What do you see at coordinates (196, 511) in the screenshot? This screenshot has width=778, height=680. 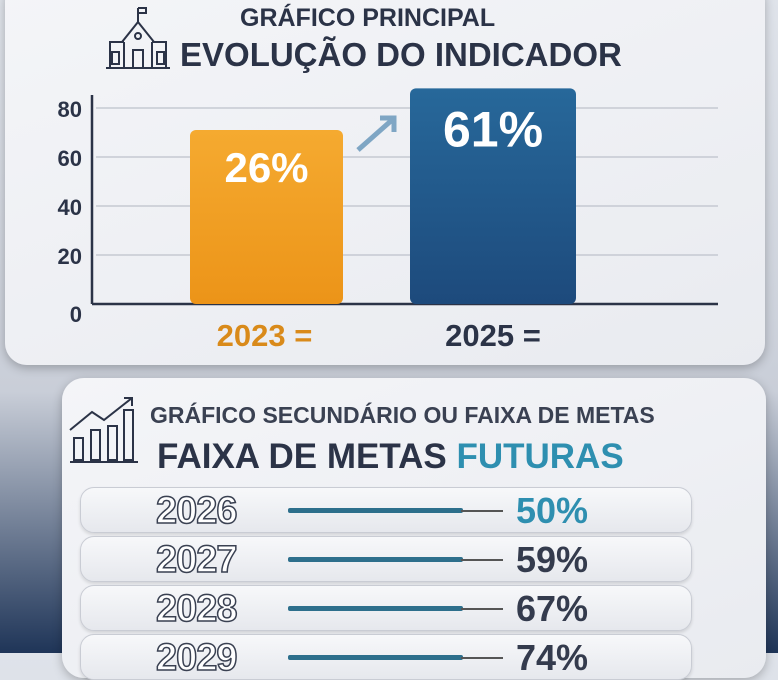 I see `goal-year: 2026` at bounding box center [196, 511].